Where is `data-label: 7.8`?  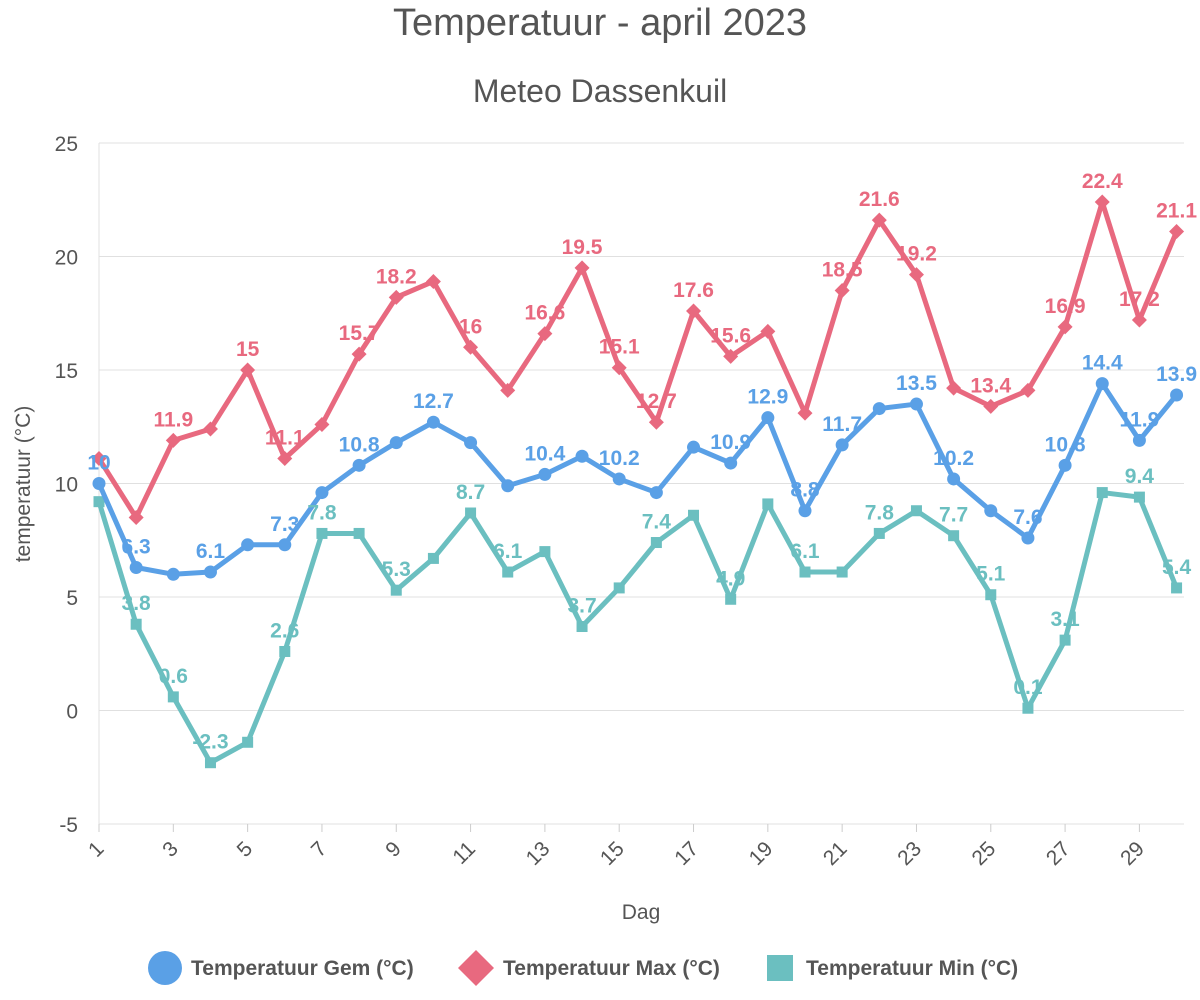 data-label: 7.8 is located at coordinates (880, 512).